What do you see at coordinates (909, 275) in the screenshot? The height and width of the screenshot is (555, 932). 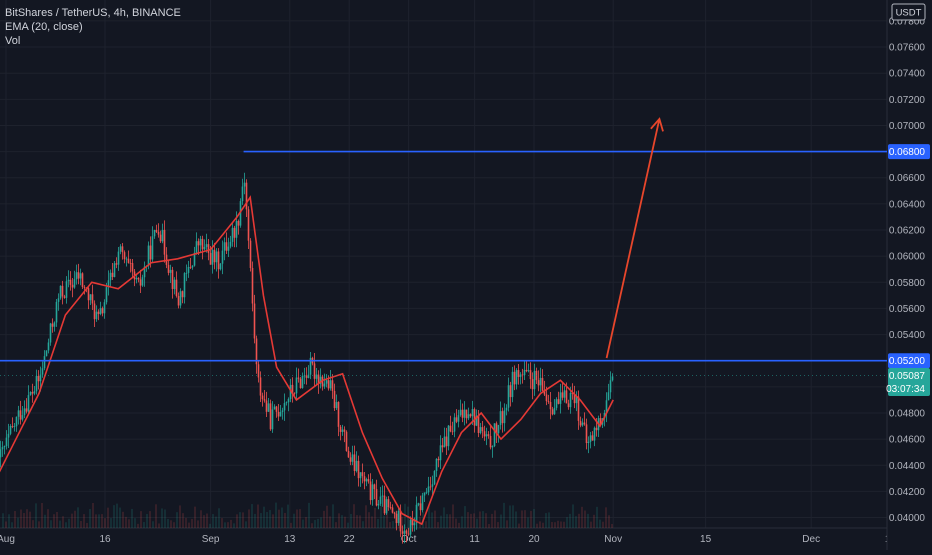 I see `price-axis` at bounding box center [909, 275].